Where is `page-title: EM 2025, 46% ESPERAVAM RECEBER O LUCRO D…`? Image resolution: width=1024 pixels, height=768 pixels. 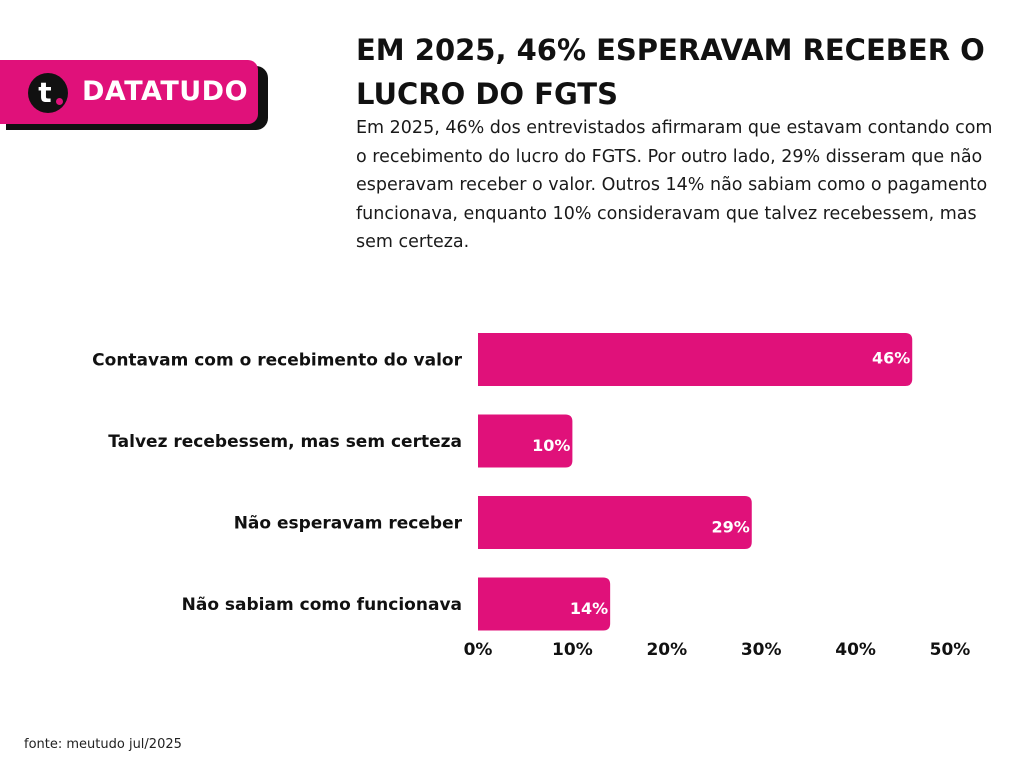 page-title: EM 2025, 46% ESPERAVAM RECEBER O LUCRO D… is located at coordinates (670, 72).